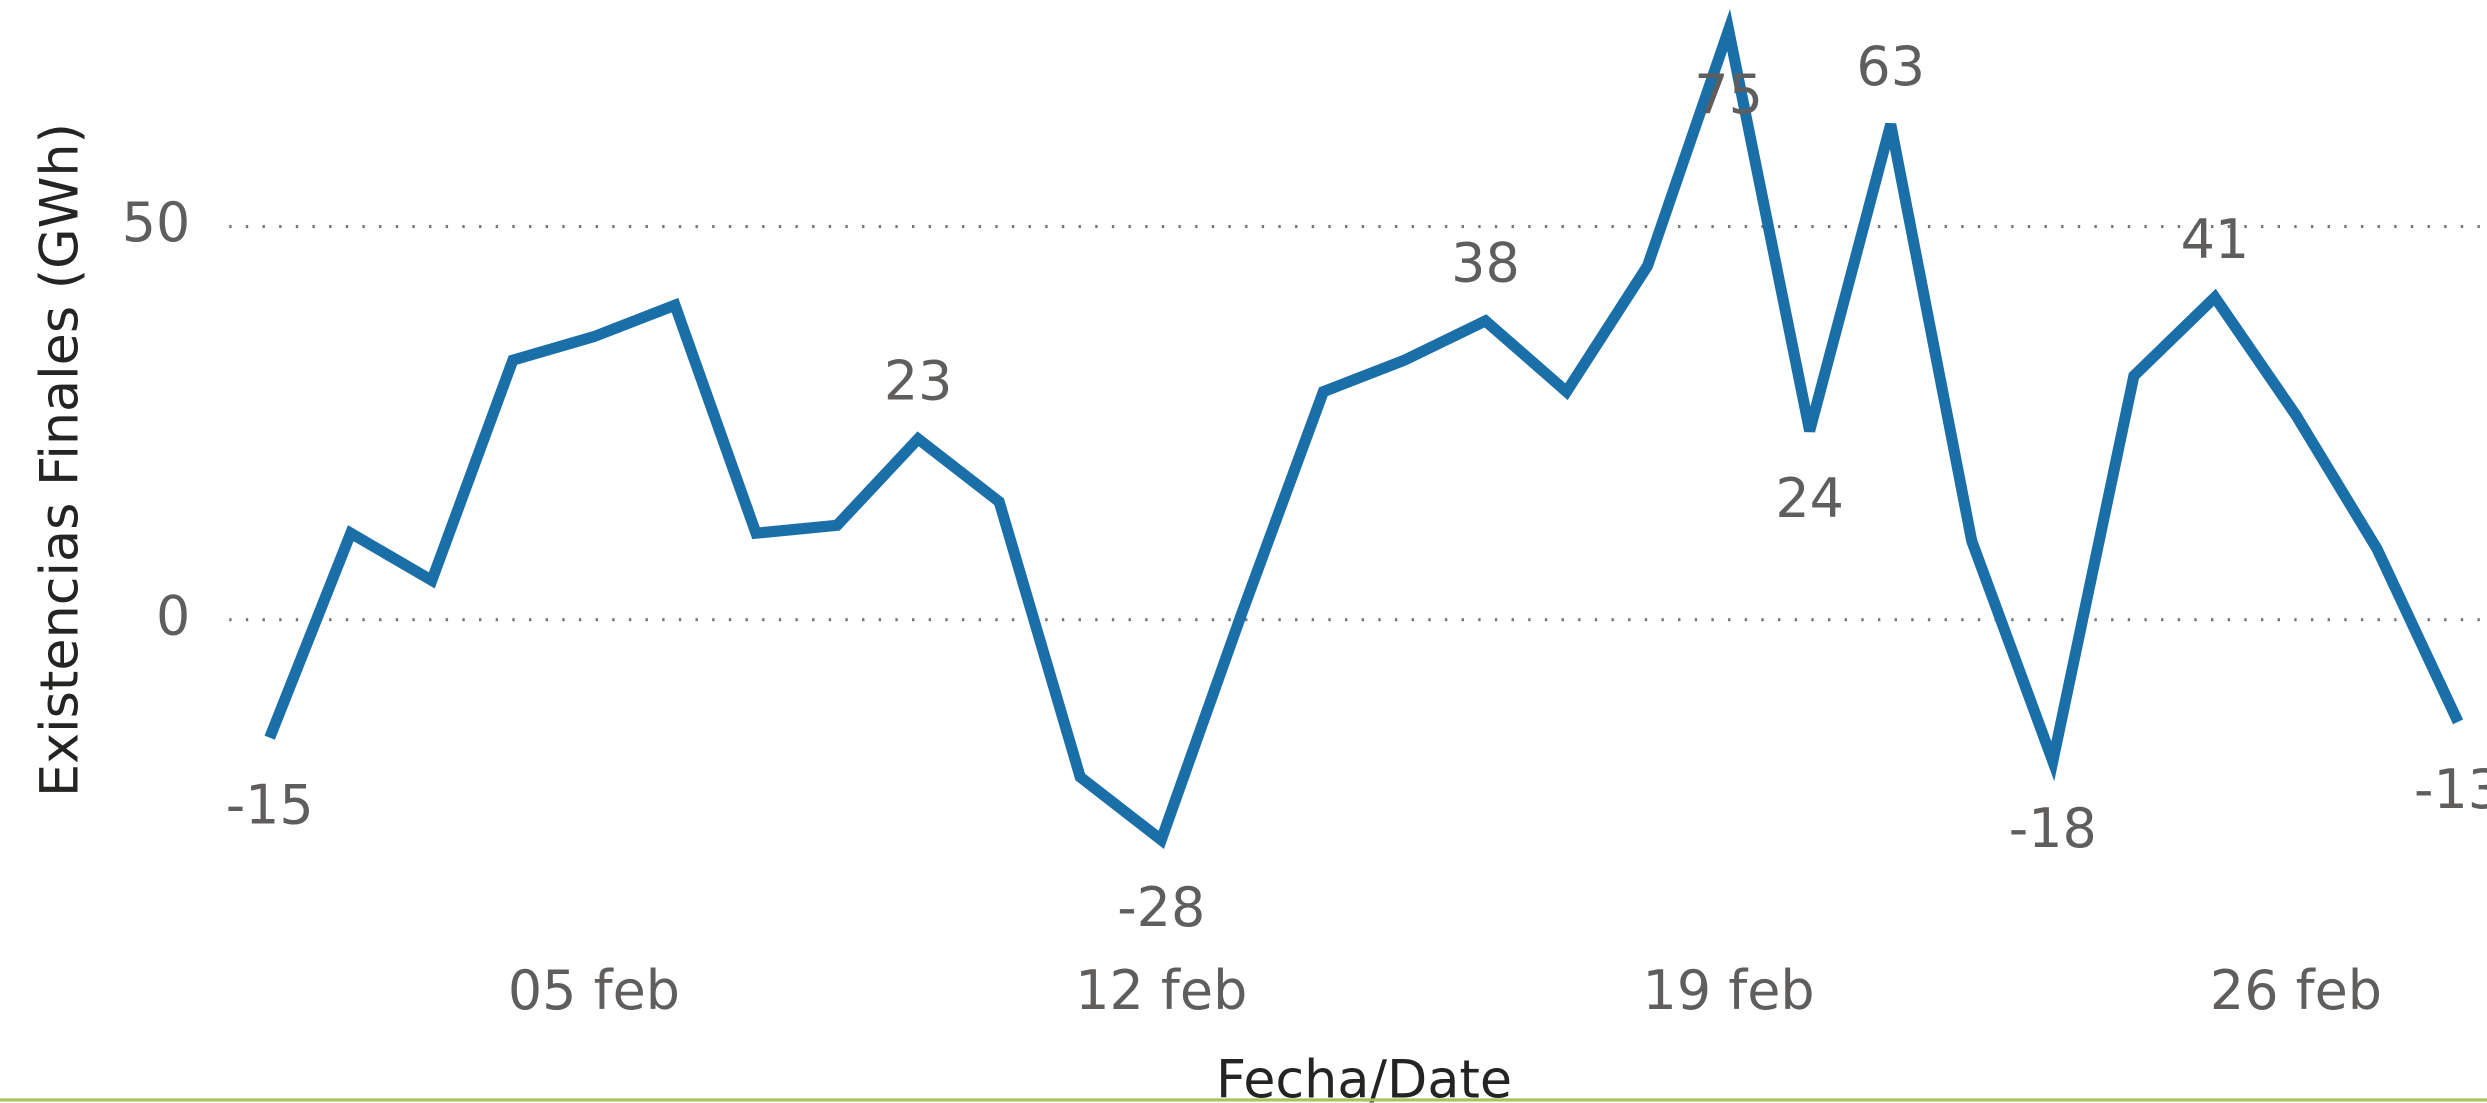 This screenshot has height=1103, width=2487. I want to click on y-tick-label: 0, so click(173, 615).